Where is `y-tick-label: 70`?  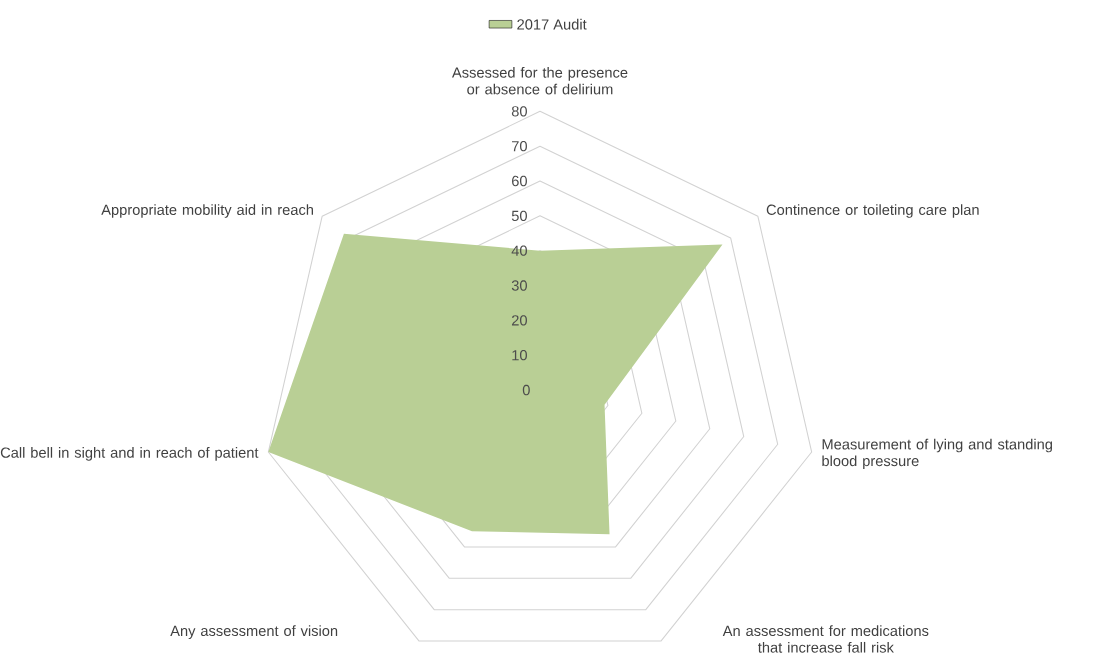
y-tick-label: 70 is located at coordinates (519, 146).